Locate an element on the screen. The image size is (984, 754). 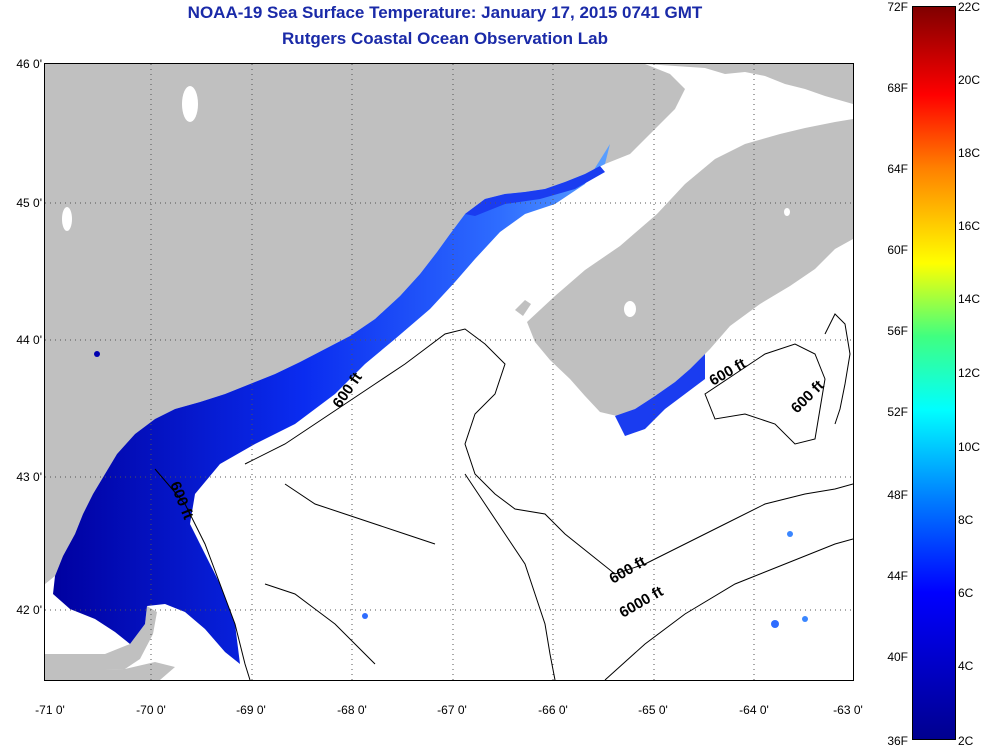
lon-tick-label: -70 0' is located at coordinates (151, 710).